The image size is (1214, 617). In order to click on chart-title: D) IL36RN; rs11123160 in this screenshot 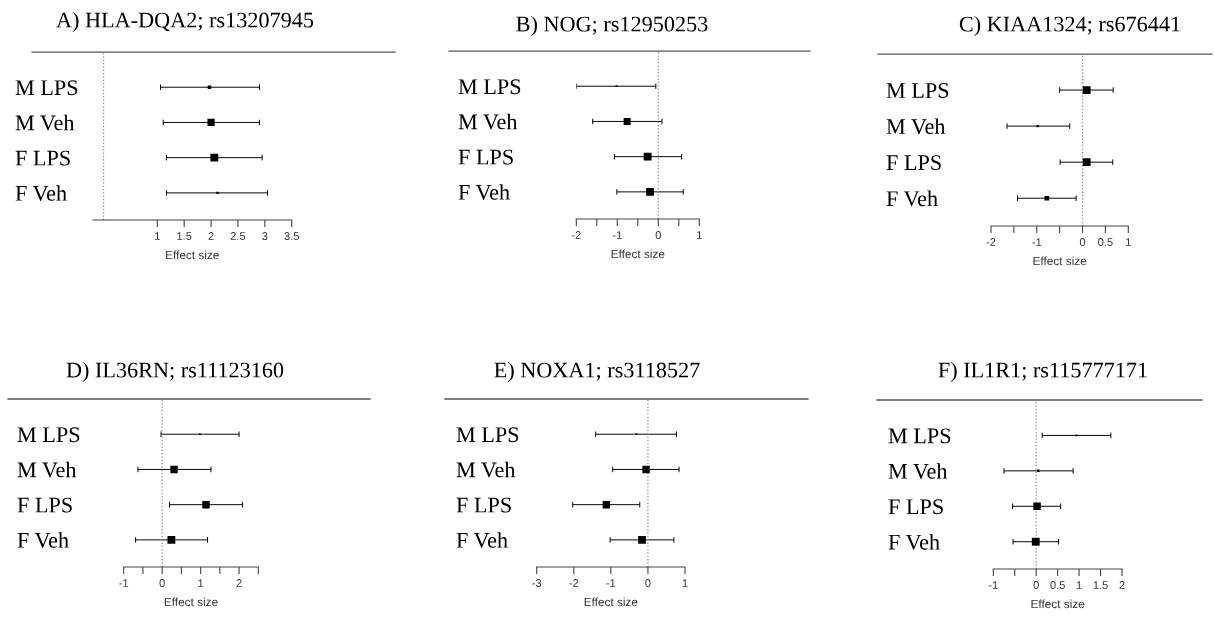, I will do `click(175, 372)`.